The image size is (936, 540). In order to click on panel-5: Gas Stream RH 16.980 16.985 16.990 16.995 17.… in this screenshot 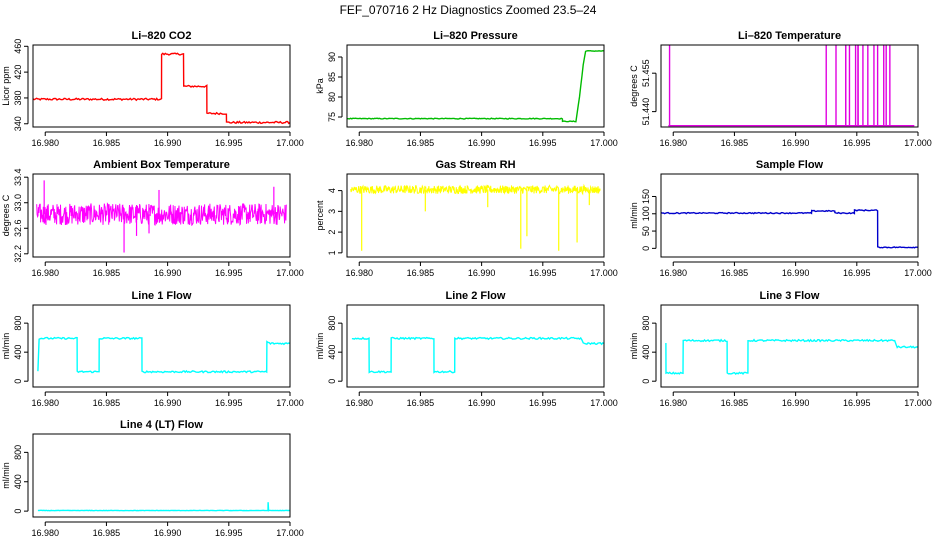, I will do `click(466, 218)`.